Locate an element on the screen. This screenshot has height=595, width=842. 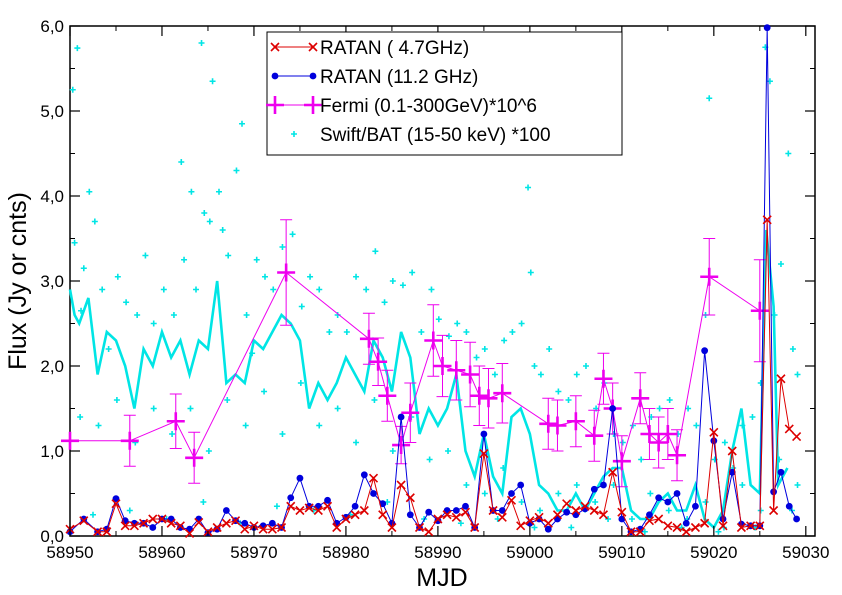
y-tick-label: 6,0 is located at coordinates (52, 26).